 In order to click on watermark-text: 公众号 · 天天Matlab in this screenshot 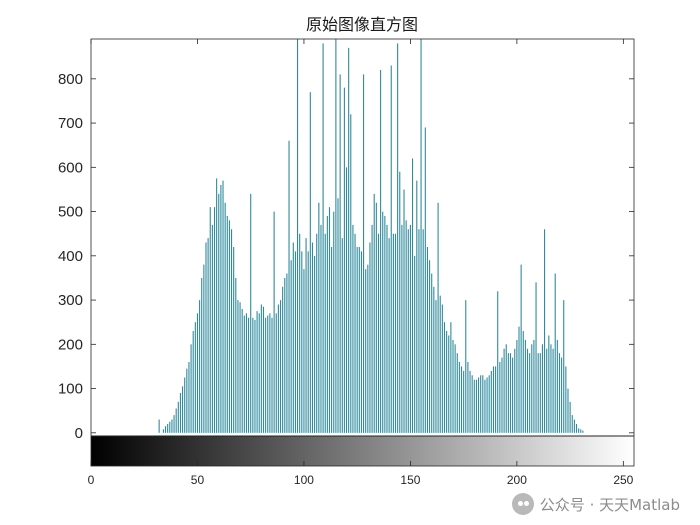, I will do `click(609, 504)`.